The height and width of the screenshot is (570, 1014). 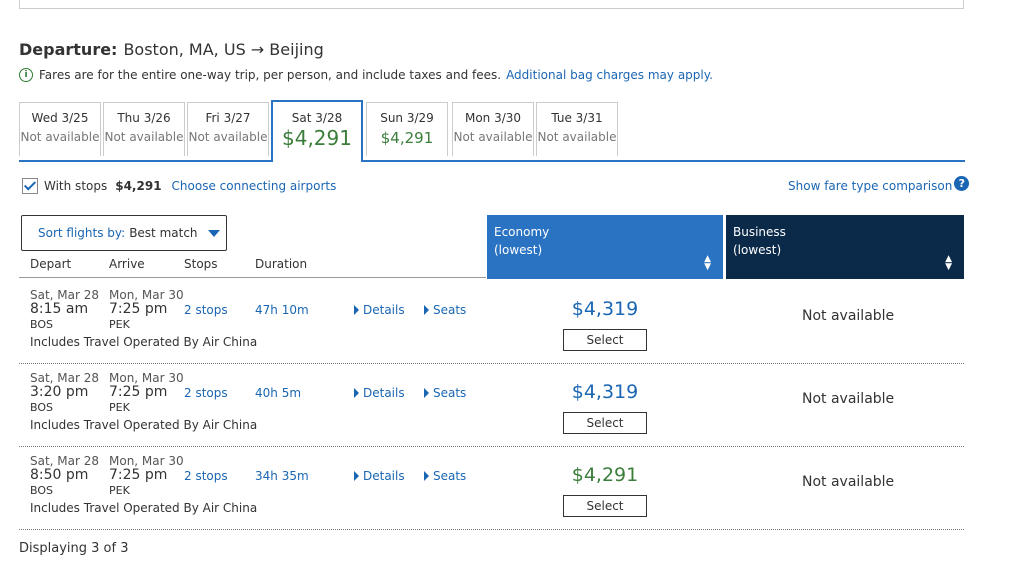 What do you see at coordinates (962, 183) in the screenshot?
I see `help-icon: ?` at bounding box center [962, 183].